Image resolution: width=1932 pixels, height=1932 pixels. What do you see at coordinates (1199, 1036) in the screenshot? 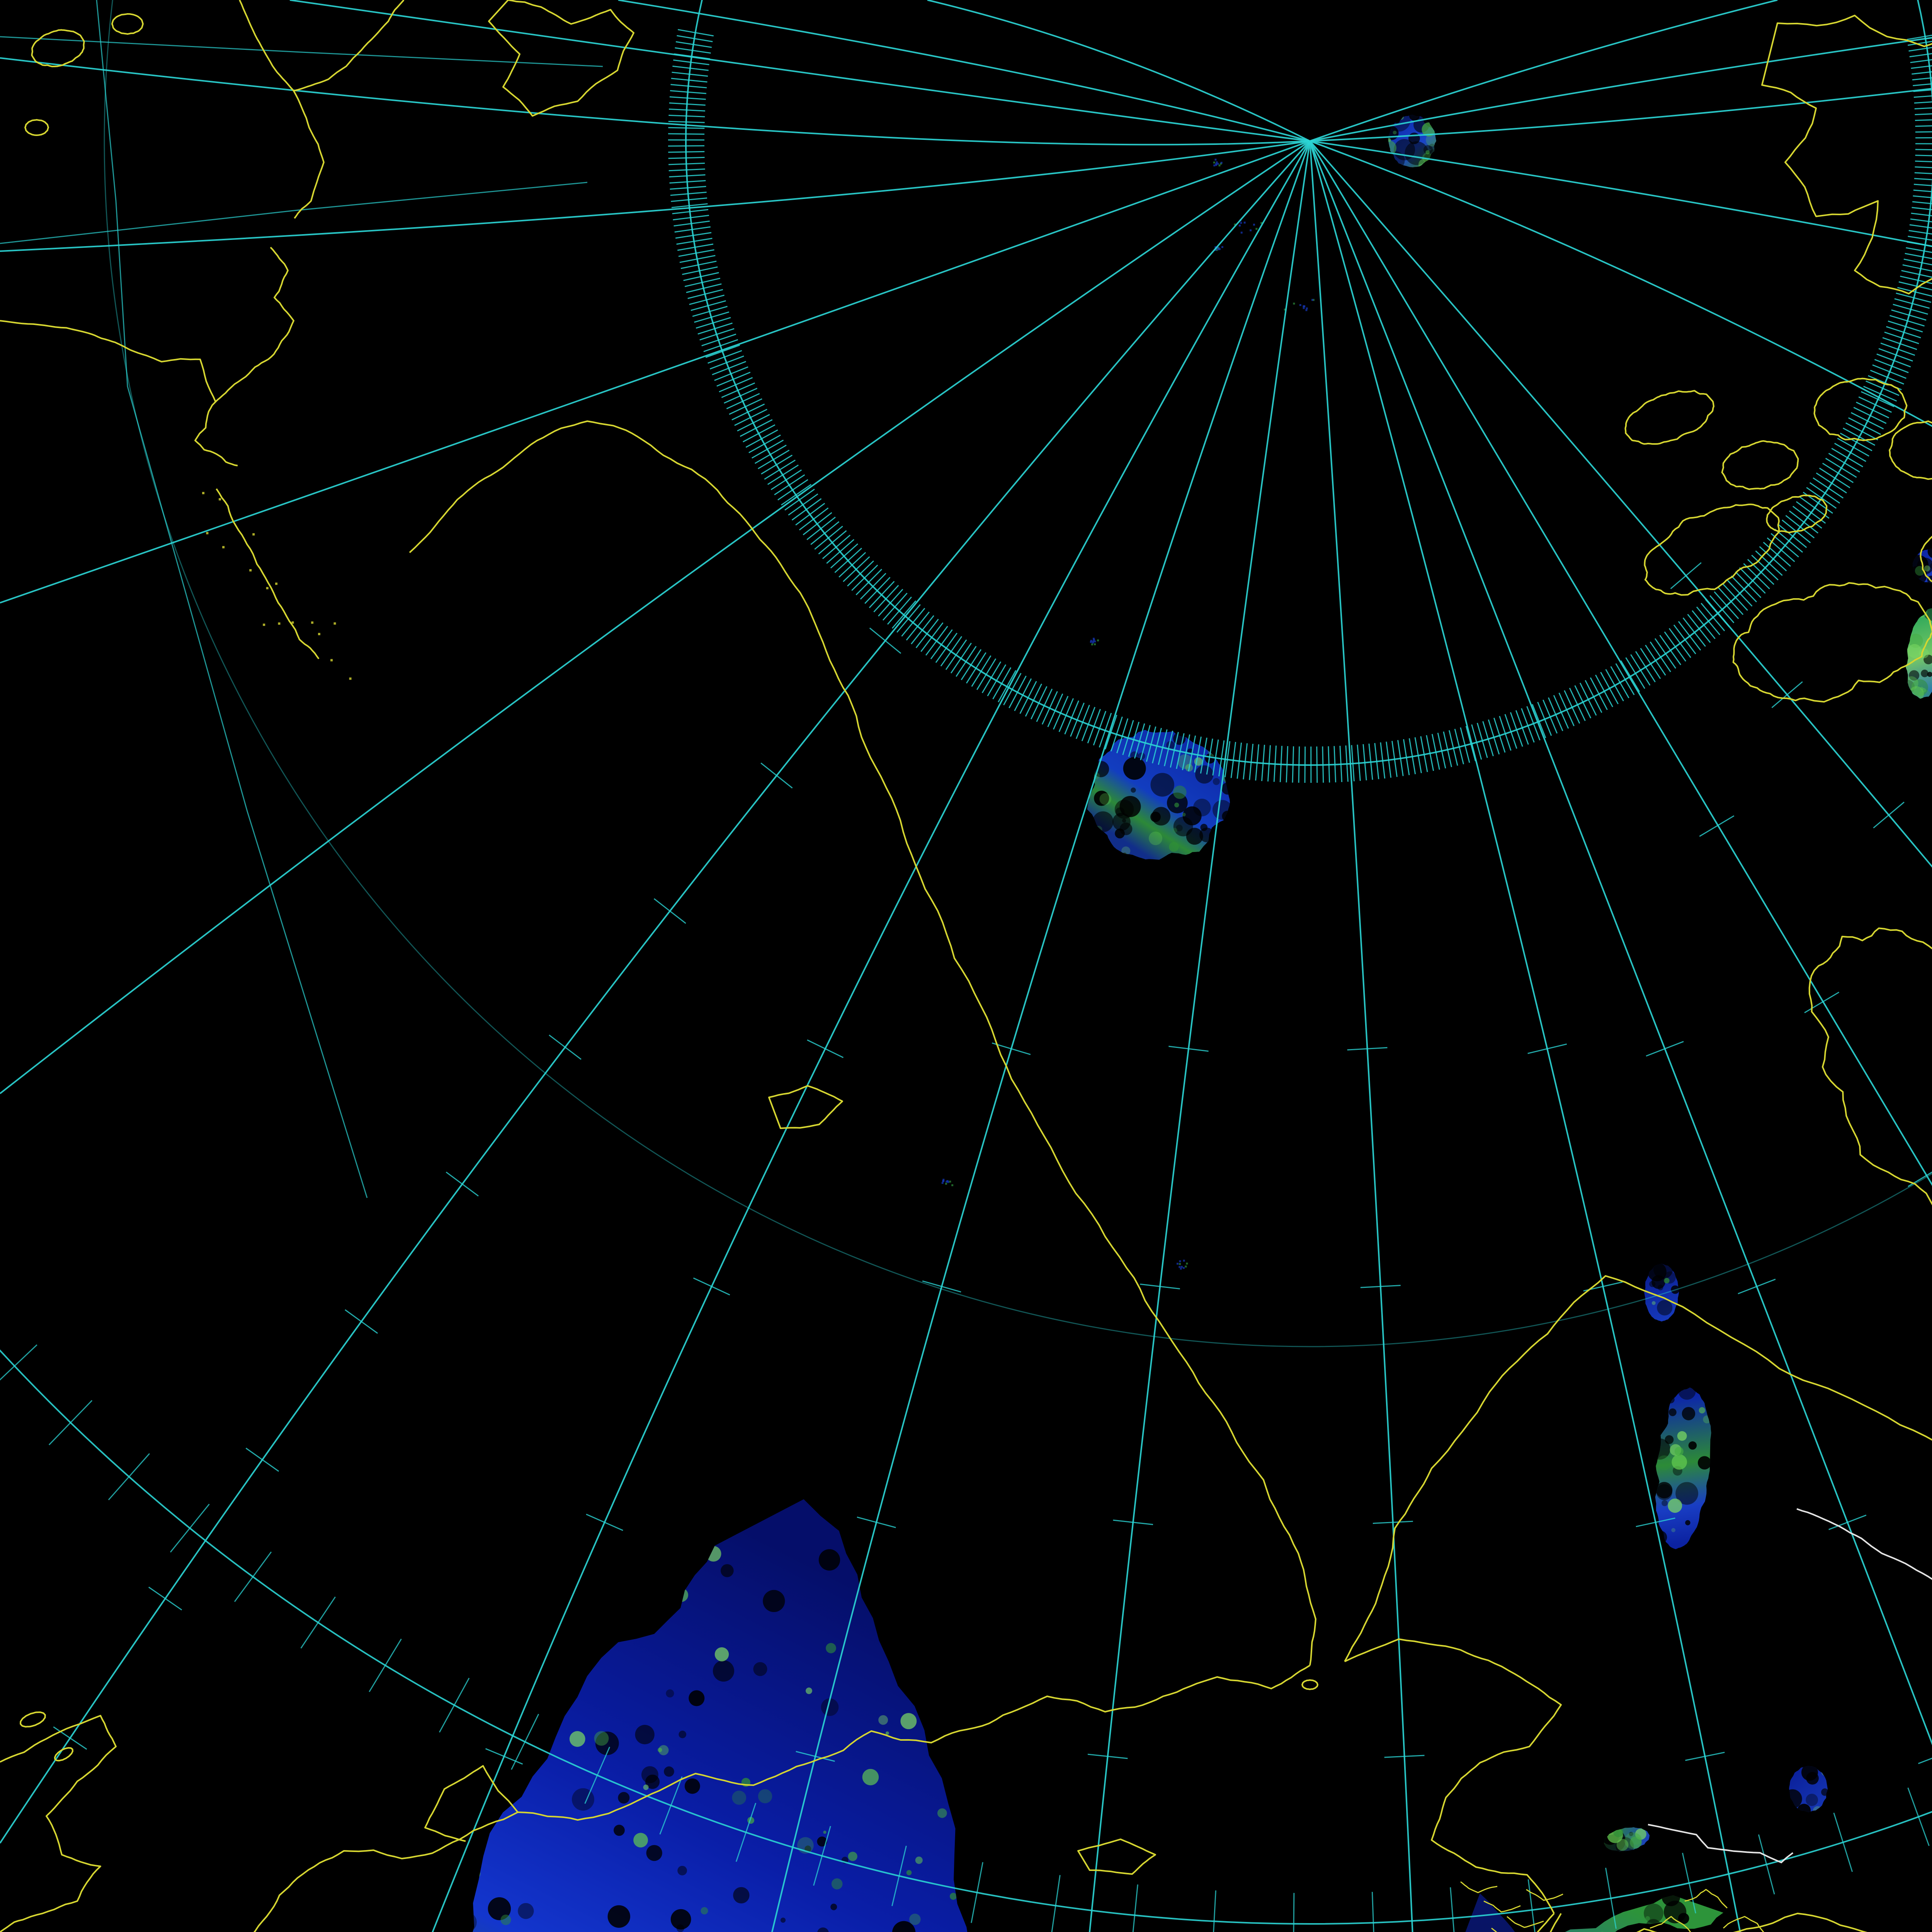
I see `meridian-160W` at bounding box center [1199, 1036].